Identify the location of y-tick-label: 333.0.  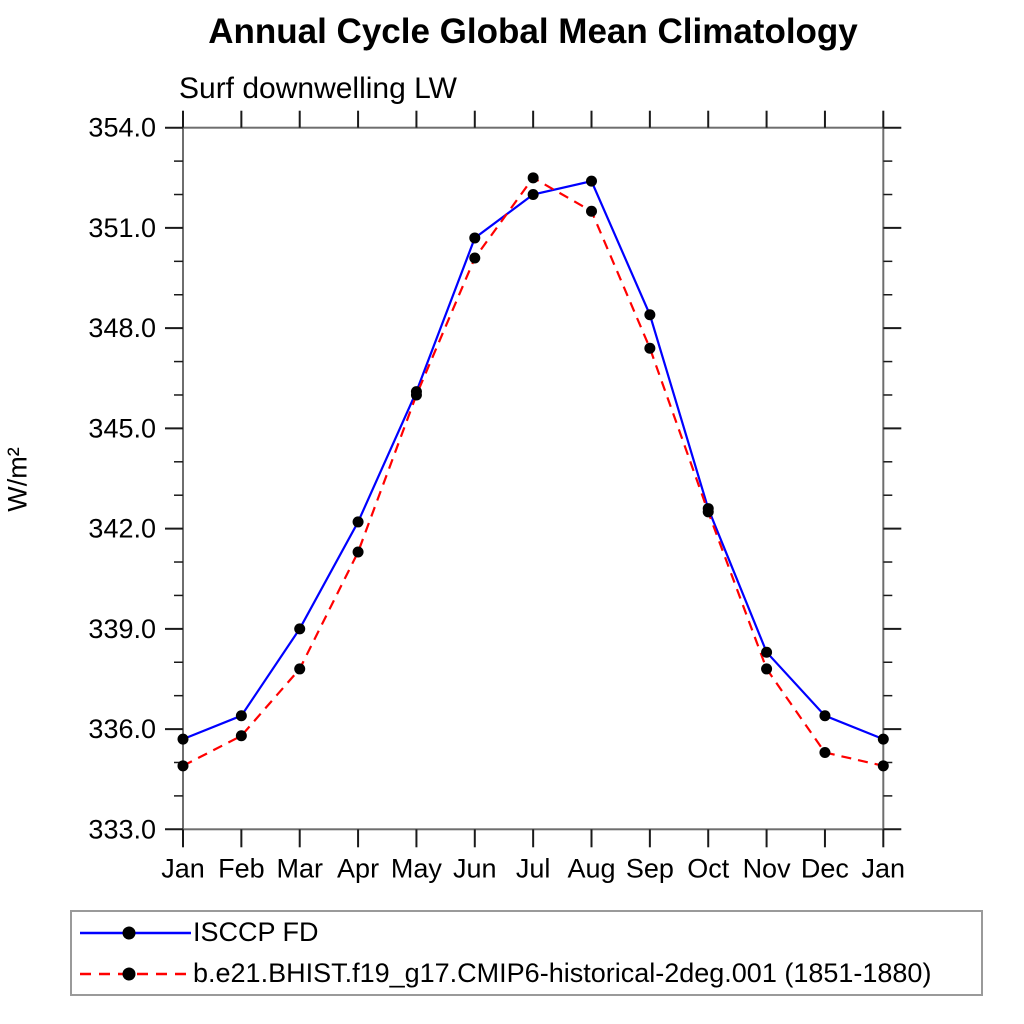
(122, 829).